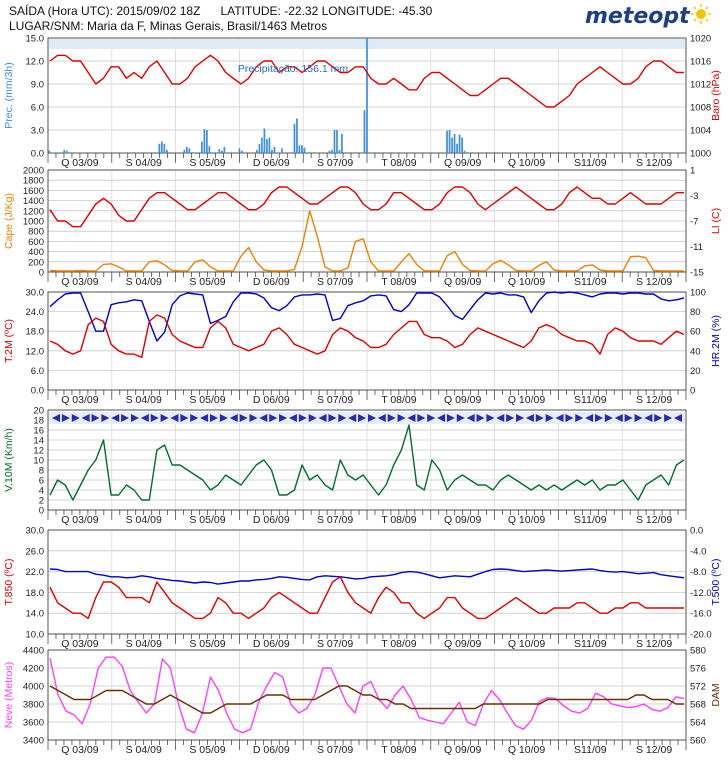 The width and height of the screenshot is (728, 771). What do you see at coordinates (701, 614) in the screenshot?
I see `y2-tick-label: -16.0` at bounding box center [701, 614].